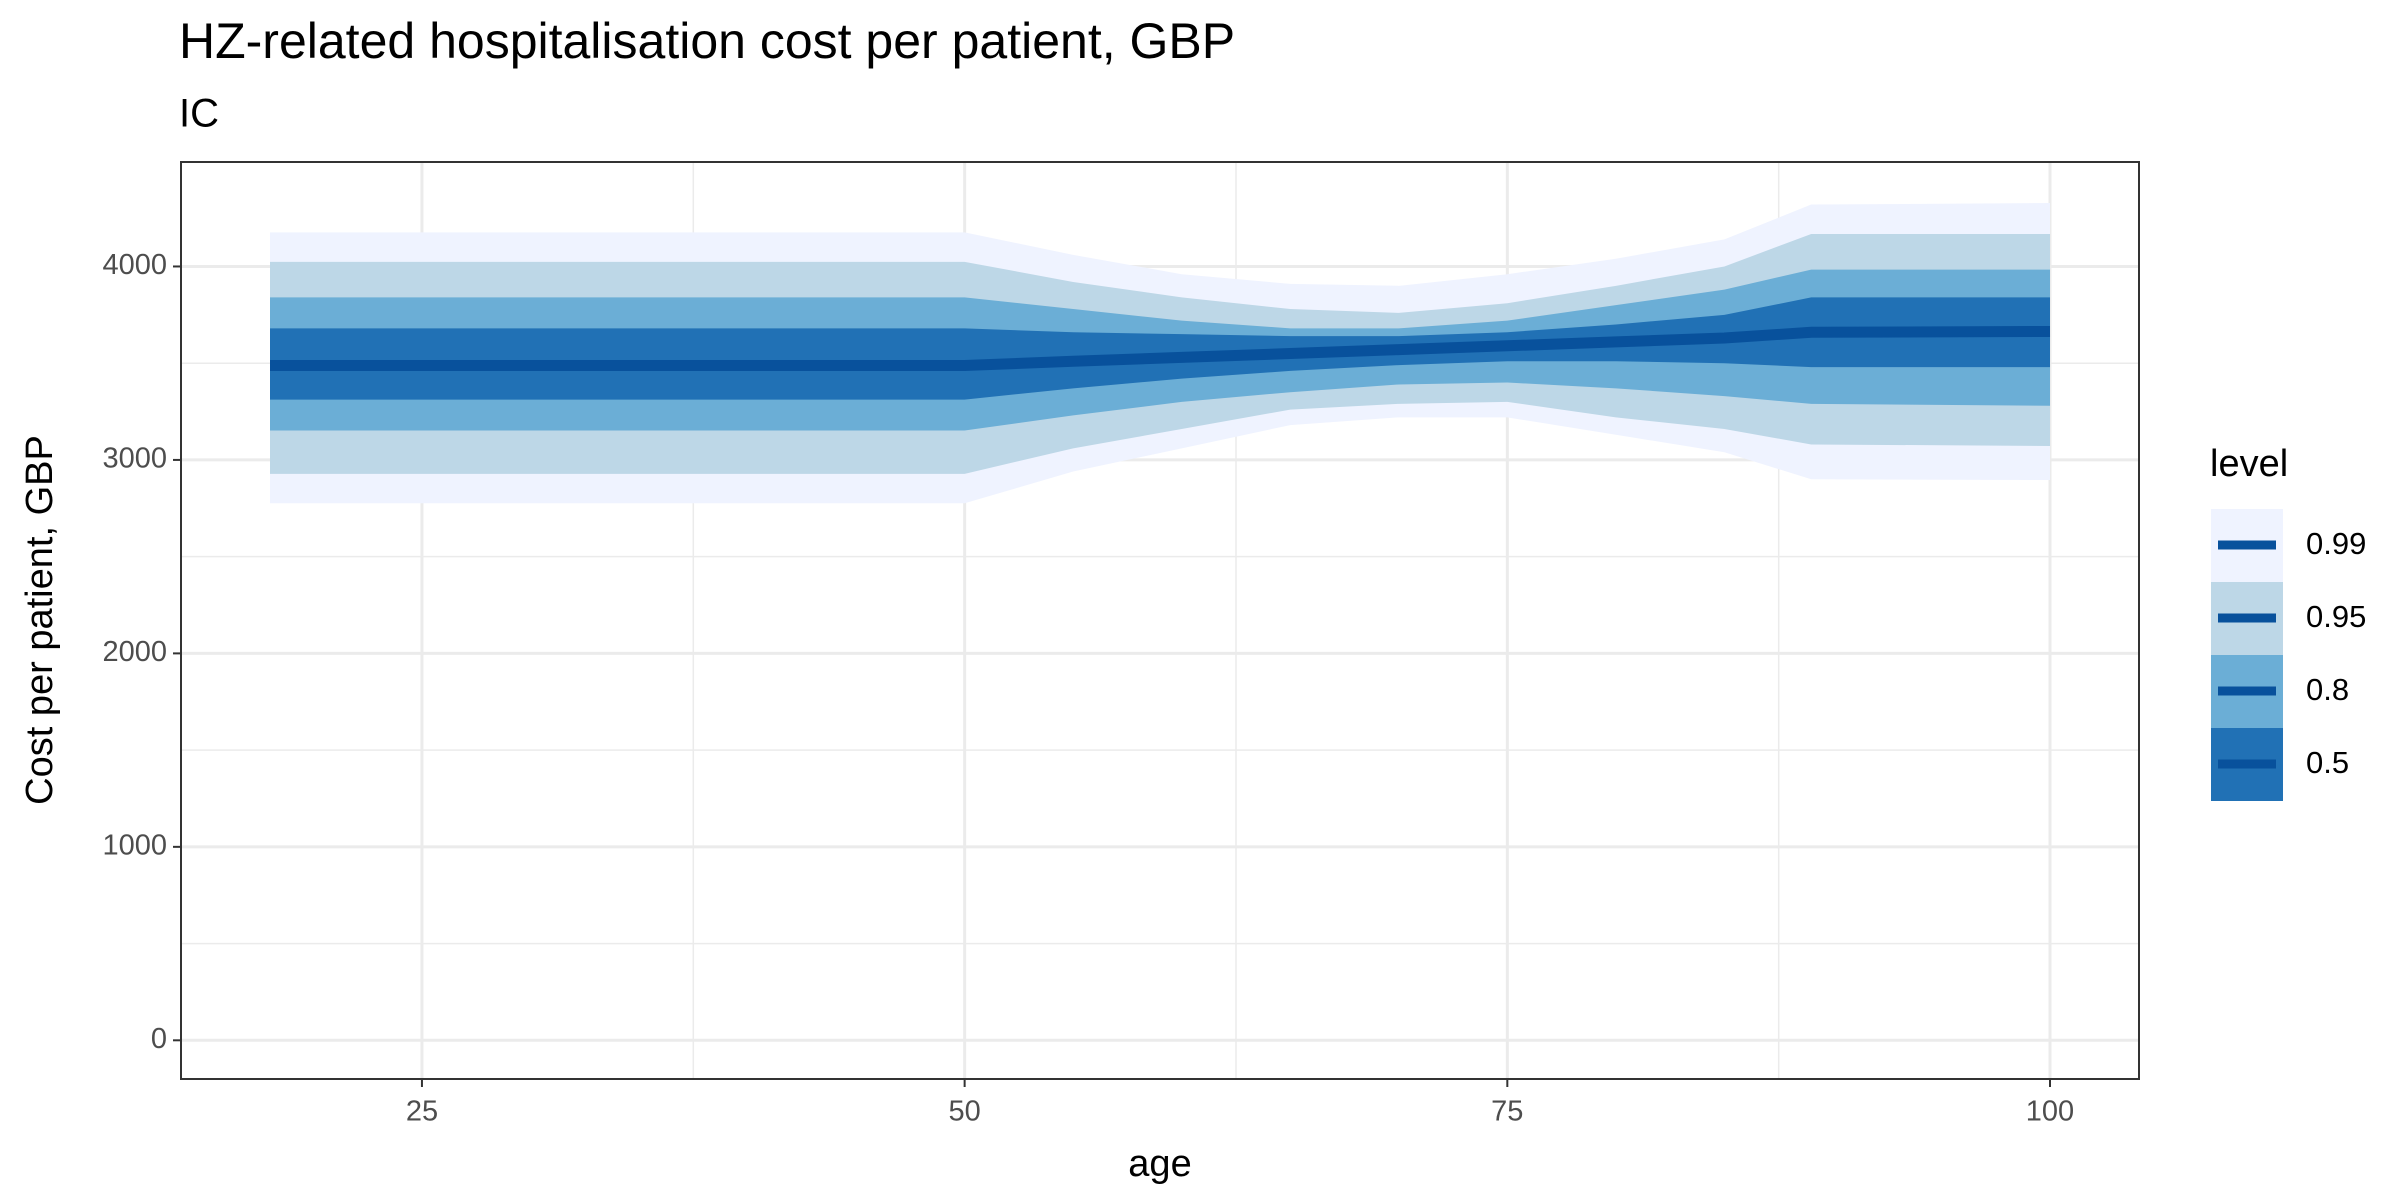  Describe the element at coordinates (134, 265) in the screenshot. I see `y-tick-label: 4000` at that location.